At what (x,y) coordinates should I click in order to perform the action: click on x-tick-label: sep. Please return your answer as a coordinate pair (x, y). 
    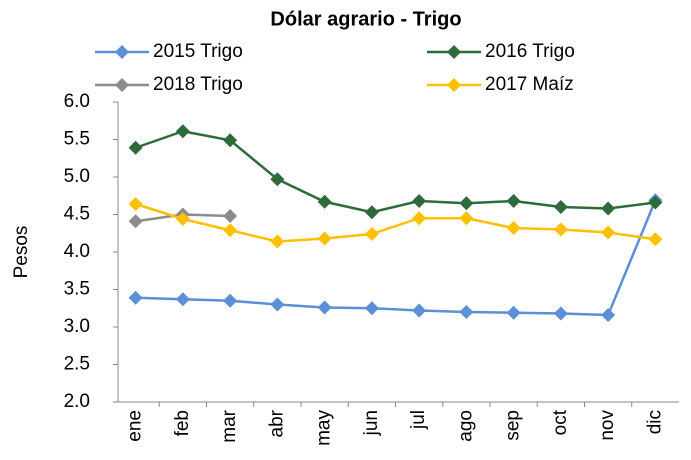
    Looking at the image, I should click on (513, 425).